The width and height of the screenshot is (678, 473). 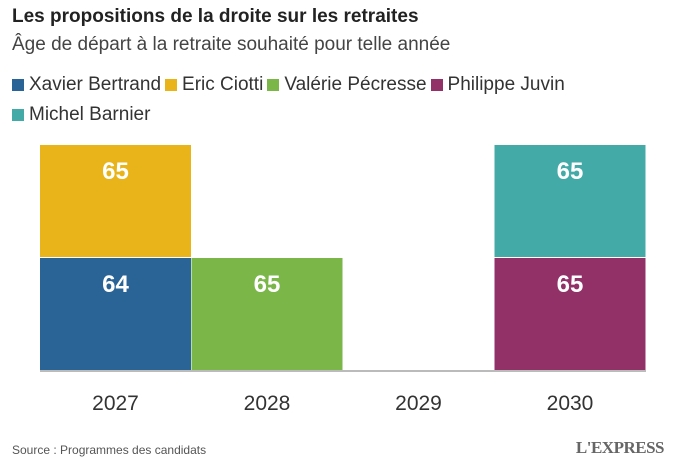 I want to click on legend-item-val-rie-p-cresse: Valérie Pécresse, so click(x=347, y=85).